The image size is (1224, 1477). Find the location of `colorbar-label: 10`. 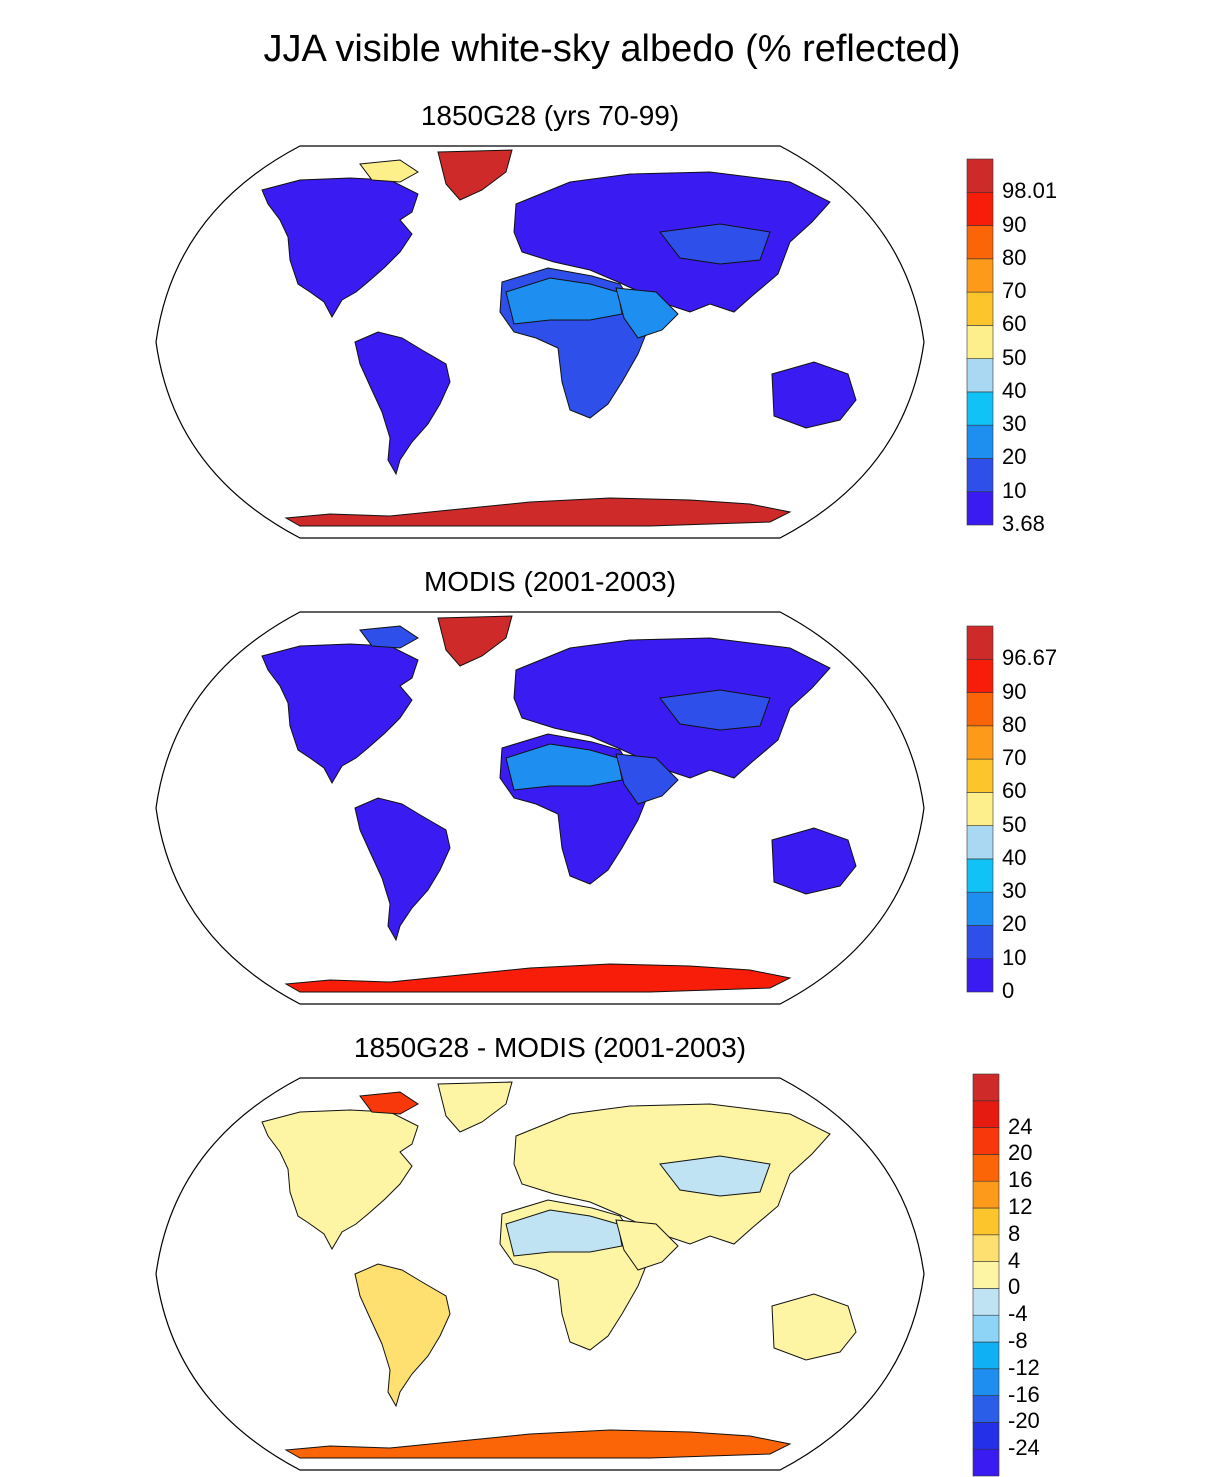

colorbar-label: 10 is located at coordinates (1014, 490).